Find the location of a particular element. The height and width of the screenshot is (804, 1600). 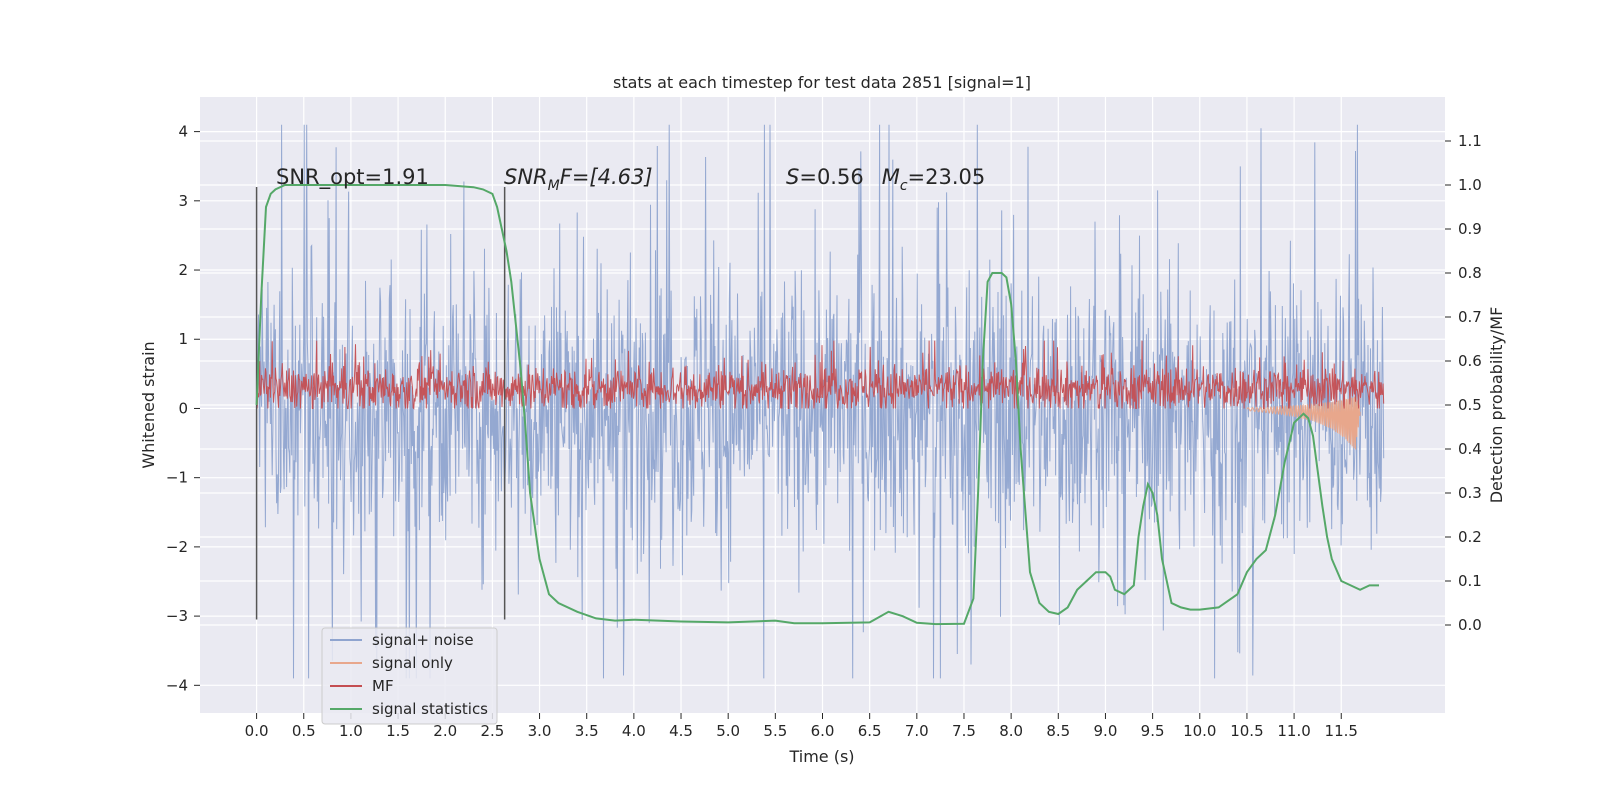

y-left-tick-label: −3 is located at coordinates (177, 616).